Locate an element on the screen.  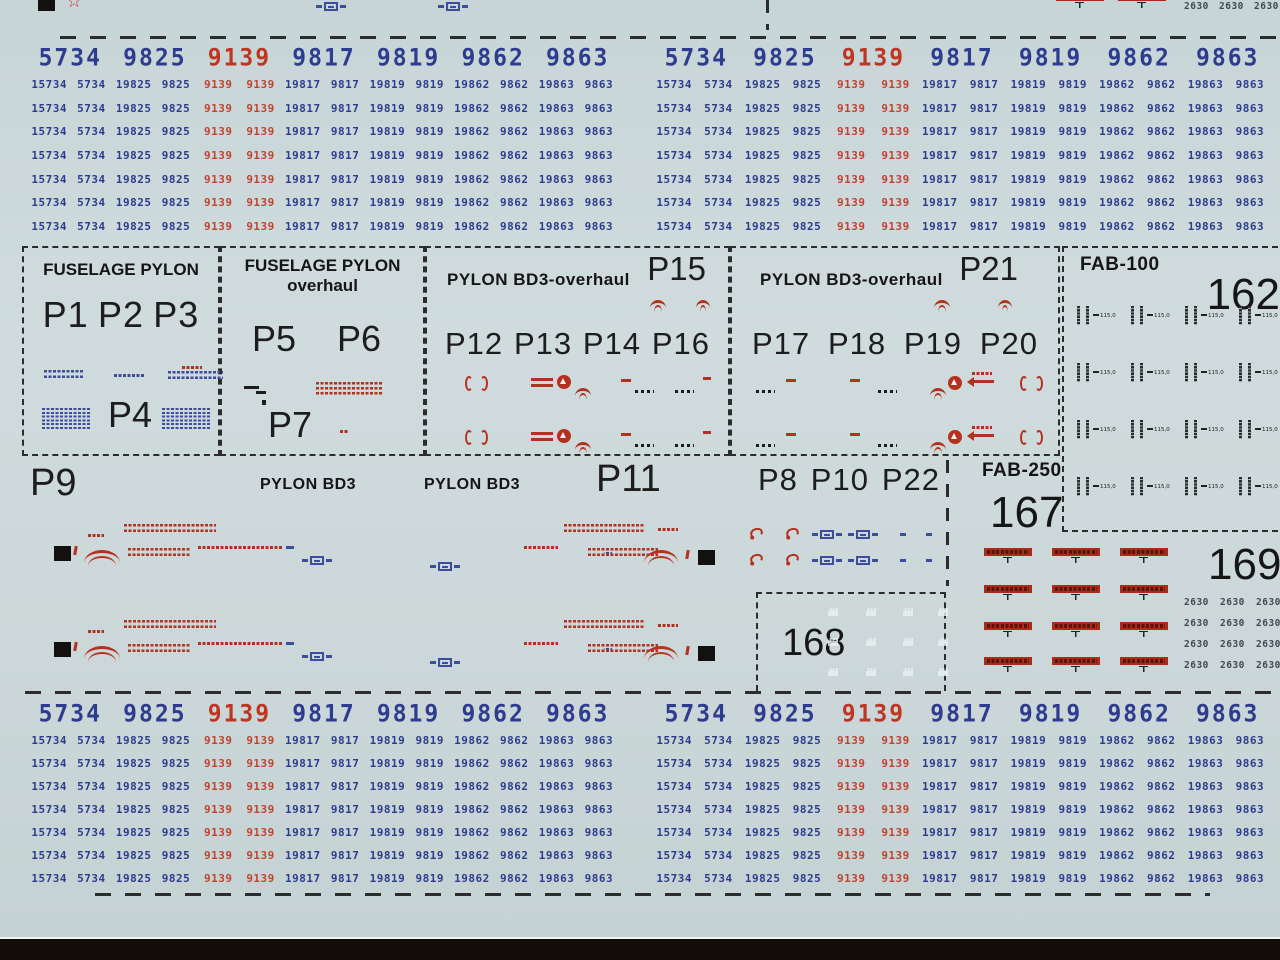
serial-header: 9819 is located at coordinates (1050, 713).